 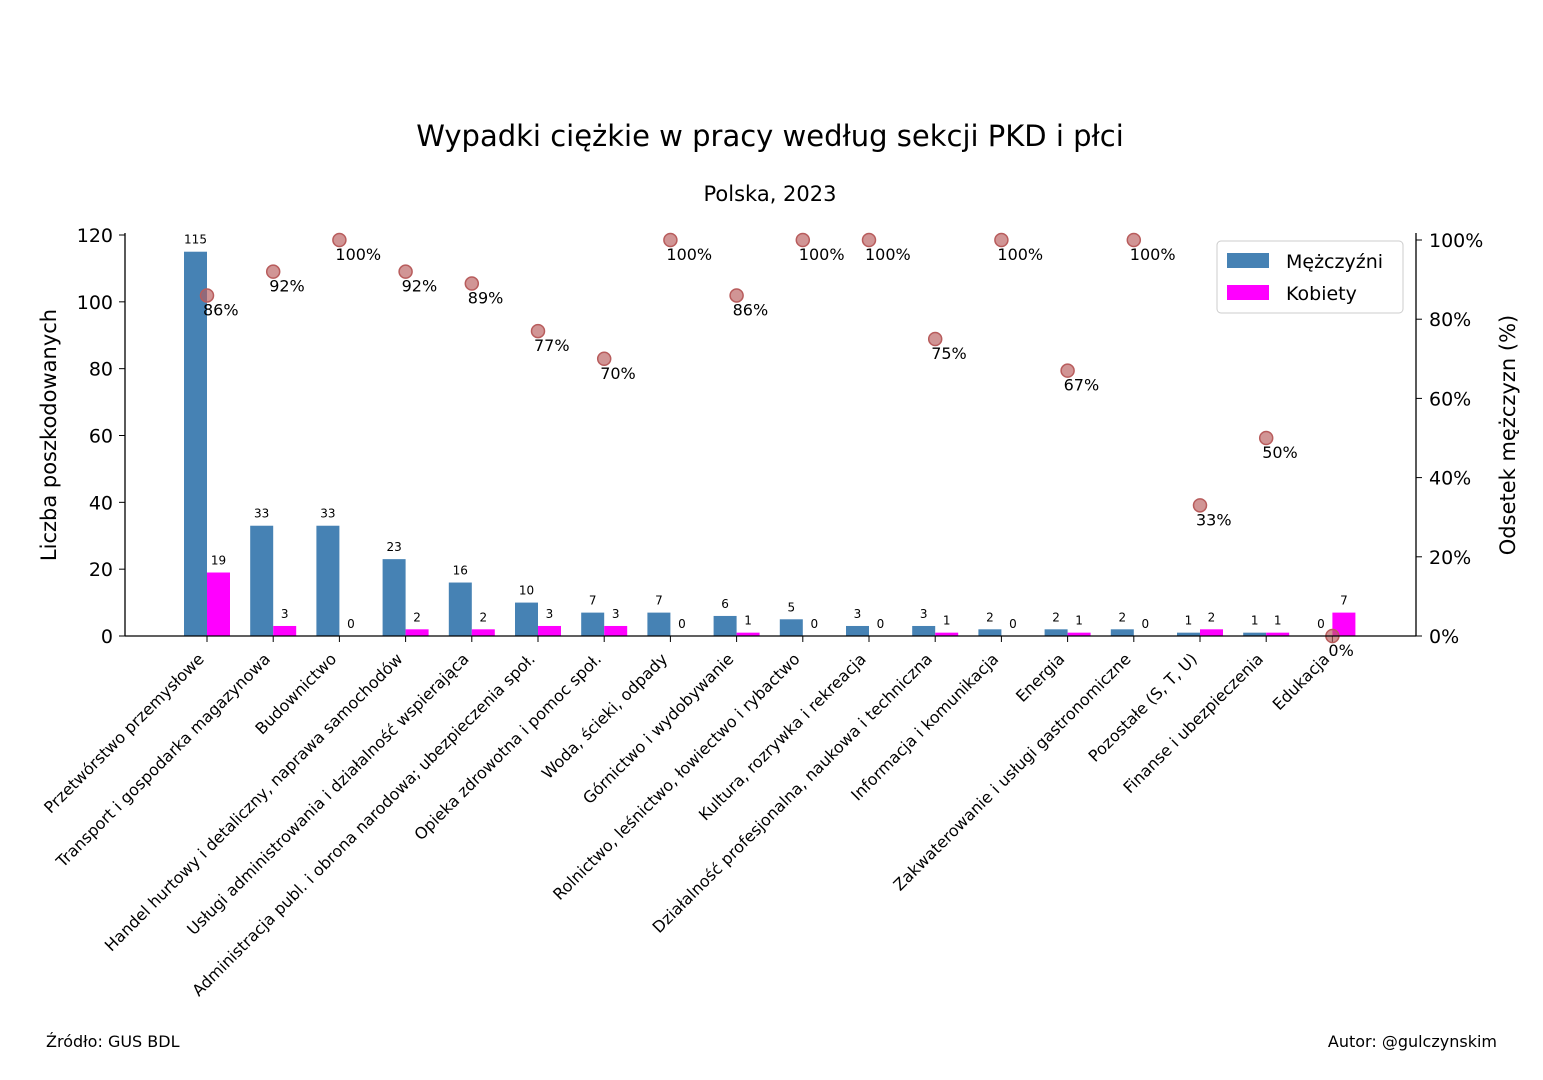 What do you see at coordinates (101, 570) in the screenshot?
I see `y-tick-label: 20` at bounding box center [101, 570].